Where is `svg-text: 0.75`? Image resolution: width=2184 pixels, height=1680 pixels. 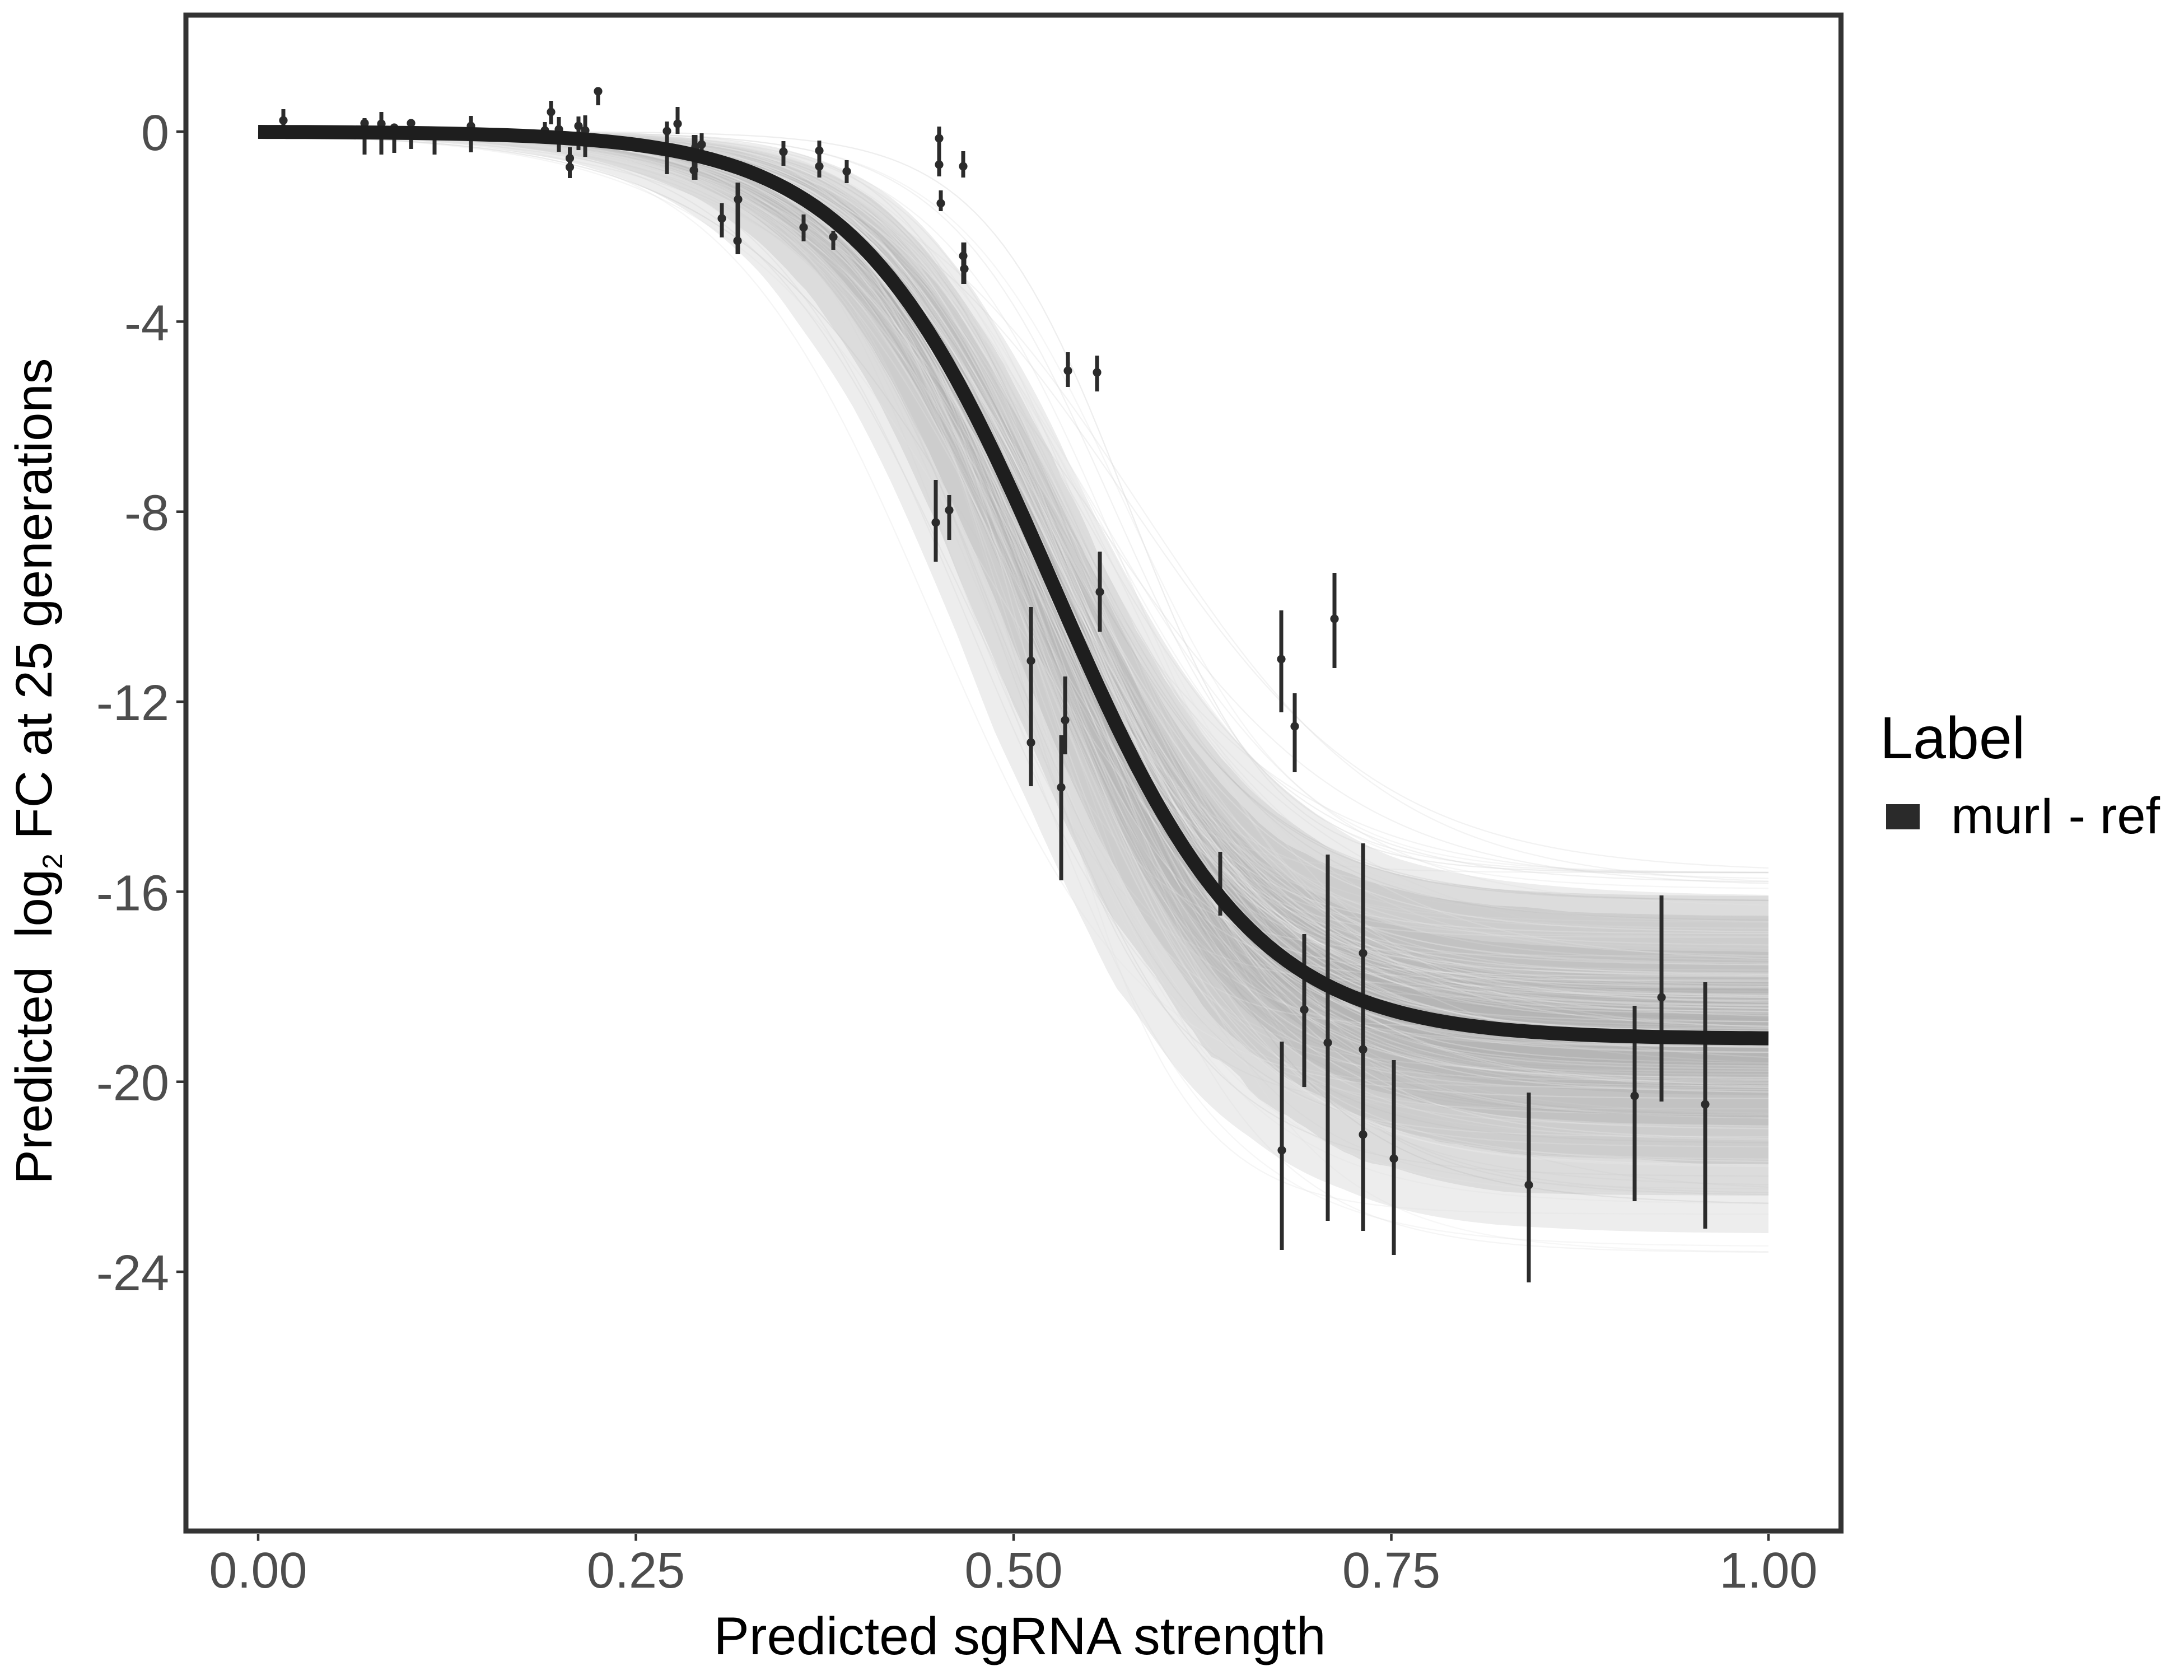 svg-text: 0.75 is located at coordinates (1391, 1571).